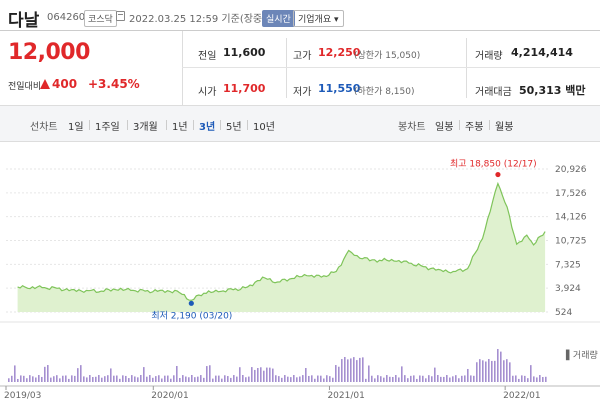 The height and width of the screenshot is (409, 600). I want to click on y-tick-label: 7,325, so click(568, 265).